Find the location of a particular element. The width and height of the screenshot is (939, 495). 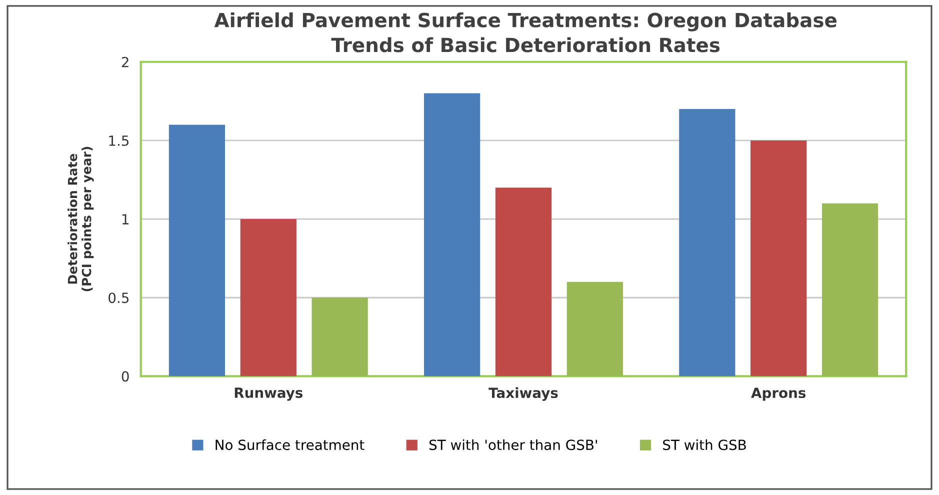

y-tick-label: 1 is located at coordinates (125, 219).